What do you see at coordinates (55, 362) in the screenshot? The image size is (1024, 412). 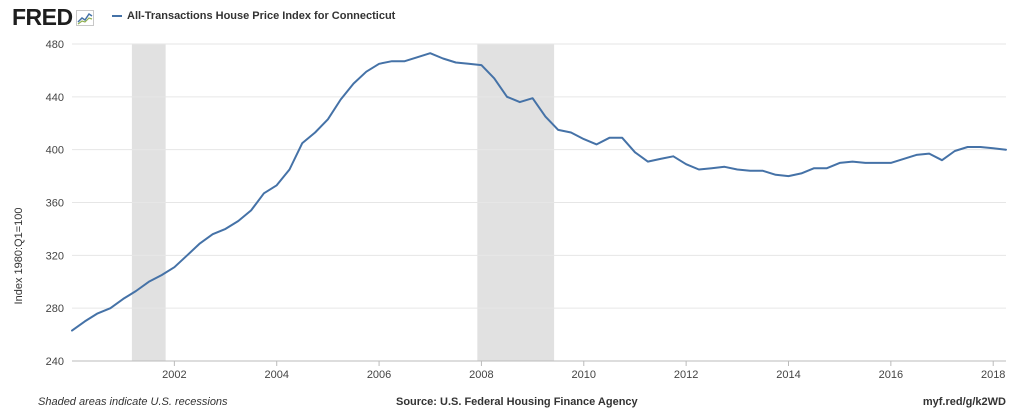 I see `y-tick-label: 240` at bounding box center [55, 362].